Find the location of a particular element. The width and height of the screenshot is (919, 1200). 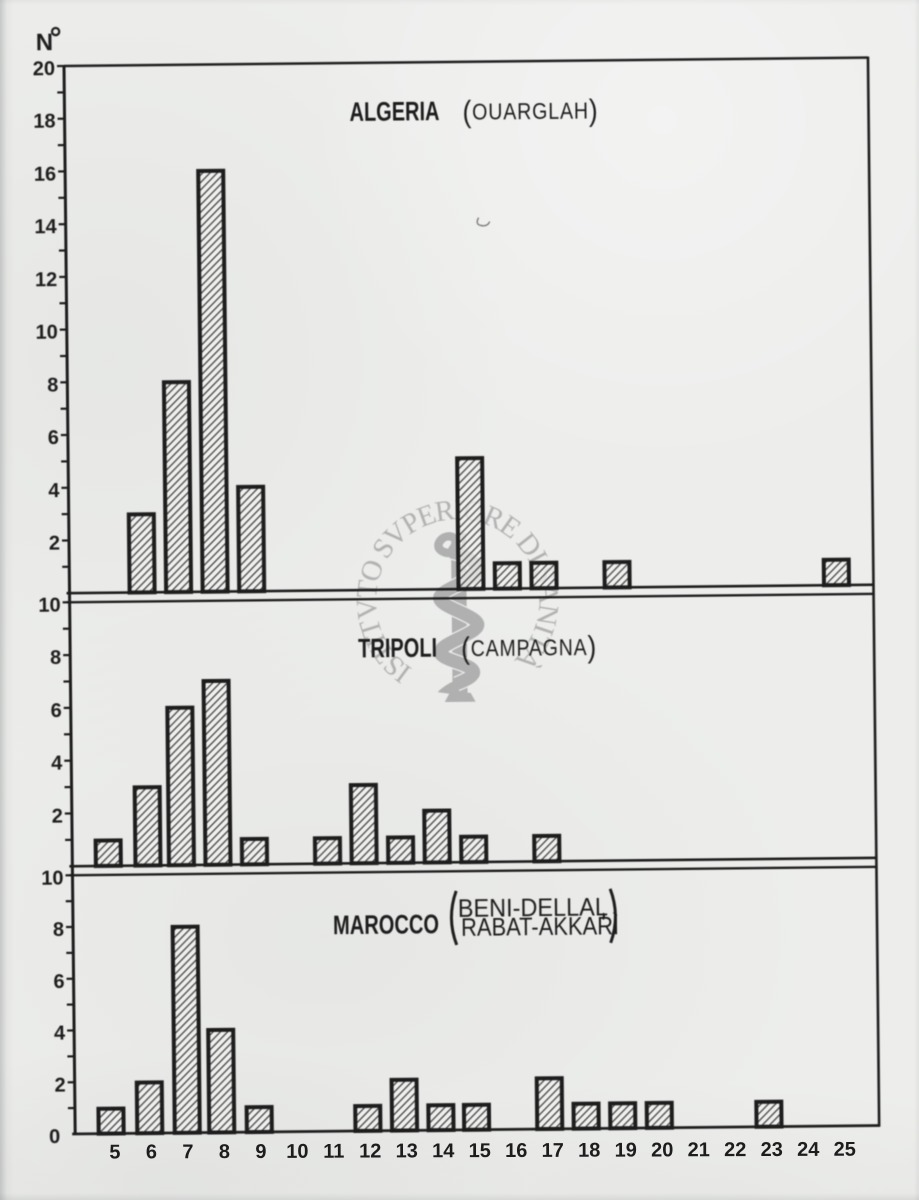

svg-text: BENI-DELLAL is located at coordinates (533, 908).